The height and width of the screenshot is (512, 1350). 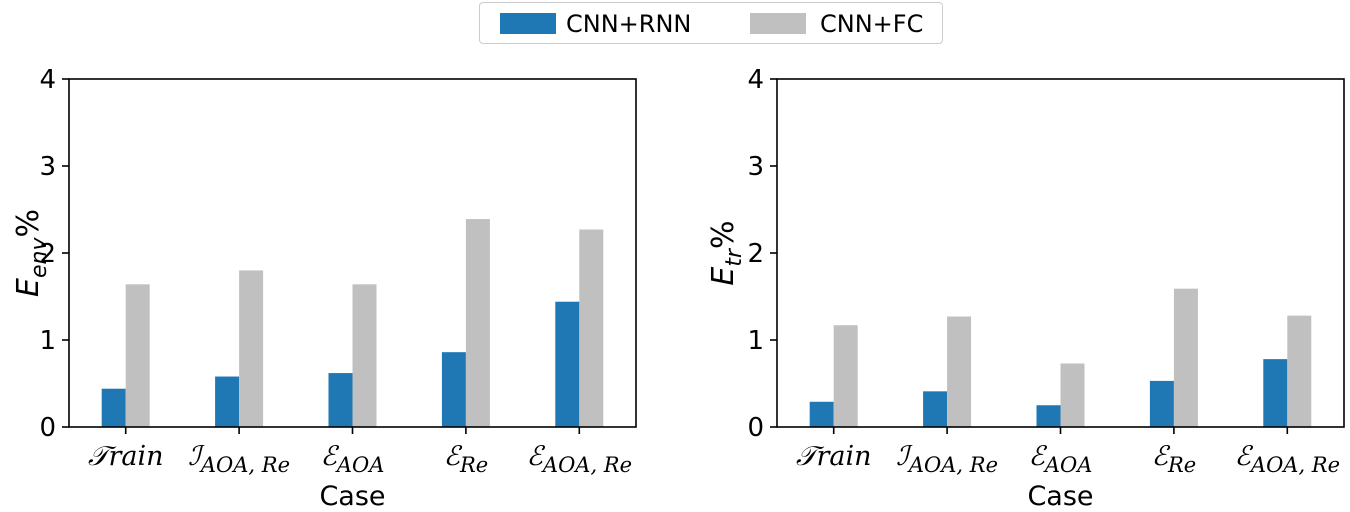 What do you see at coordinates (31, 253) in the screenshot?
I see `y-axis-label: Eenv%` at bounding box center [31, 253].